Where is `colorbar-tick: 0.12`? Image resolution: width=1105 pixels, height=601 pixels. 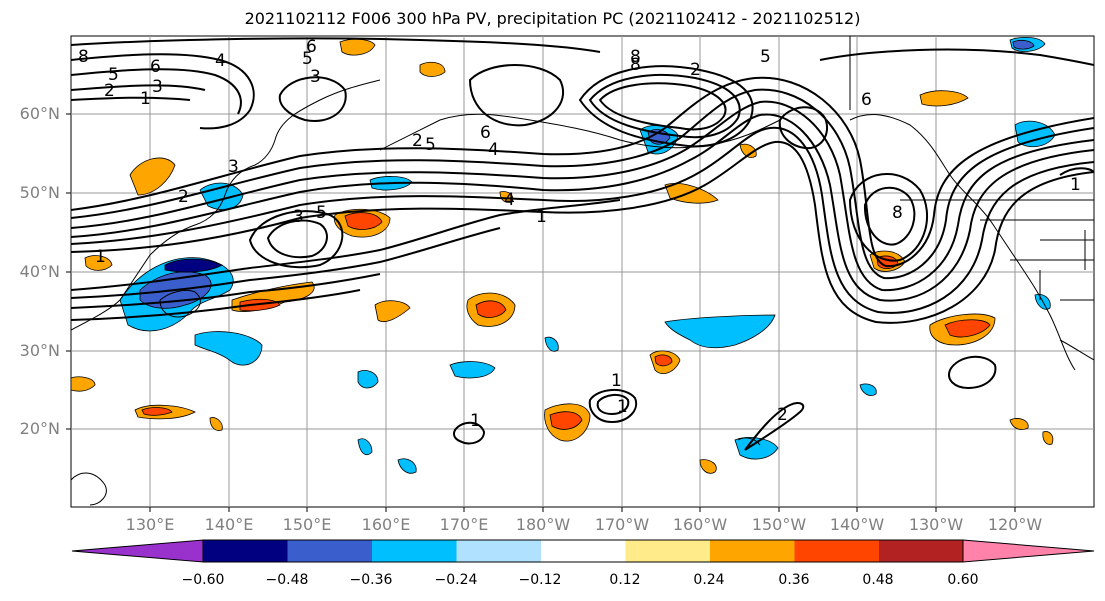 colorbar-tick: 0.12 is located at coordinates (625, 580).